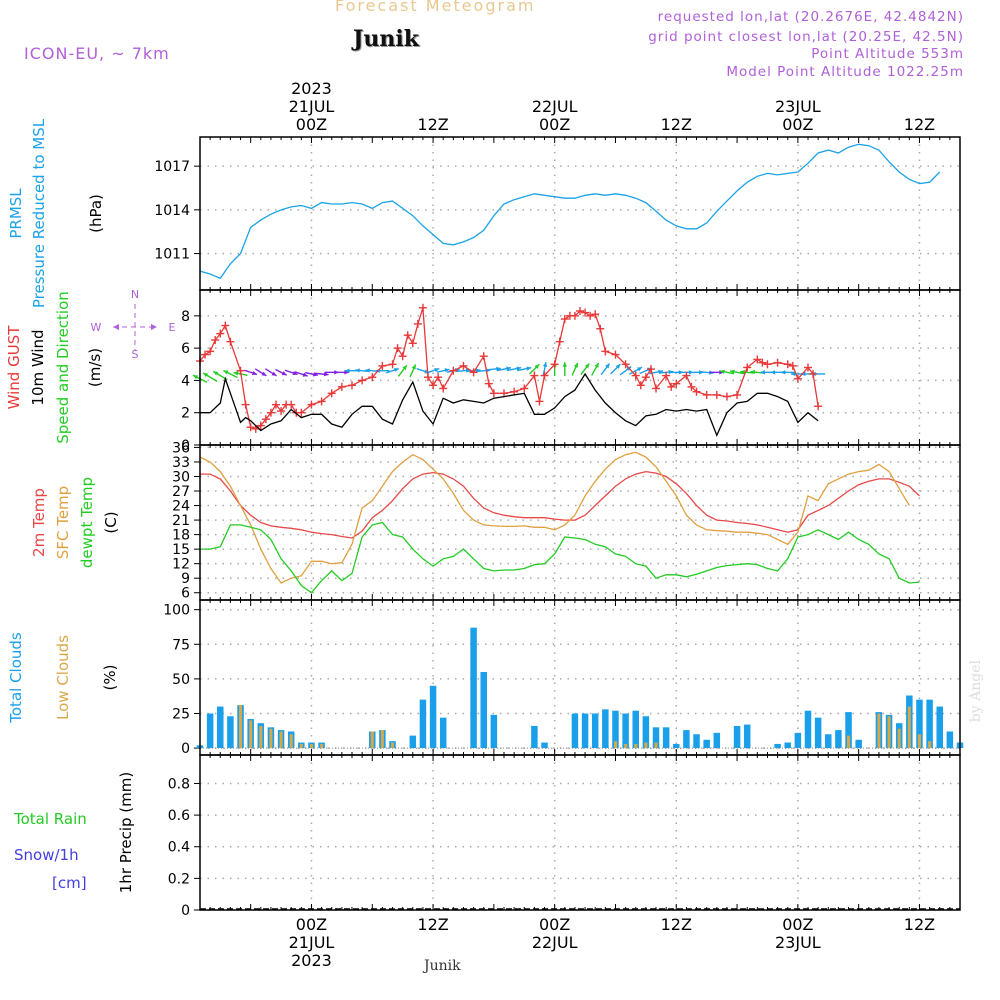  Describe the element at coordinates (181, 550) in the screenshot. I see `y-tick-label: 15` at that location.